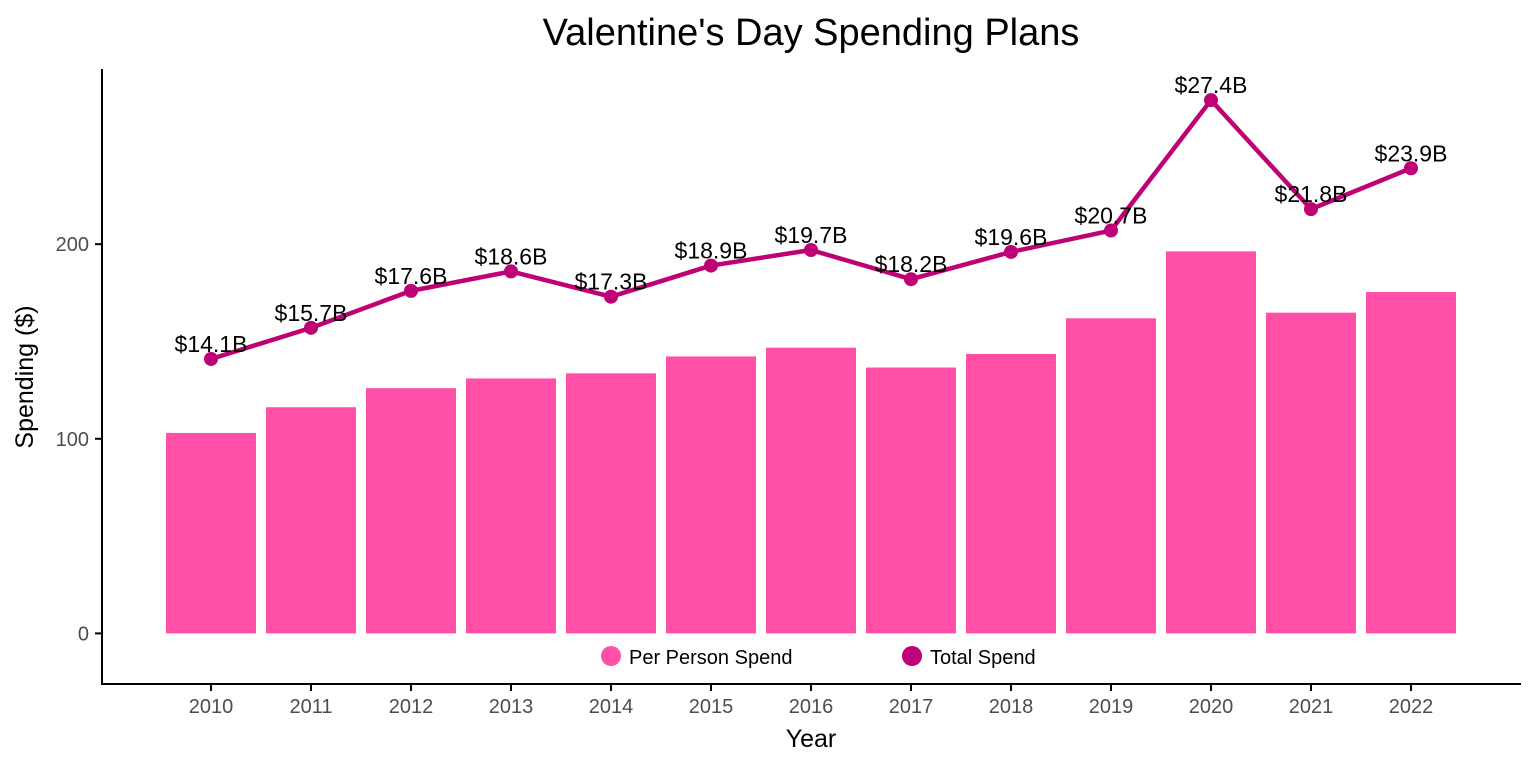 This screenshot has width=1536, height=768. I want to click on data-label-2016: $19.7B, so click(811, 235).